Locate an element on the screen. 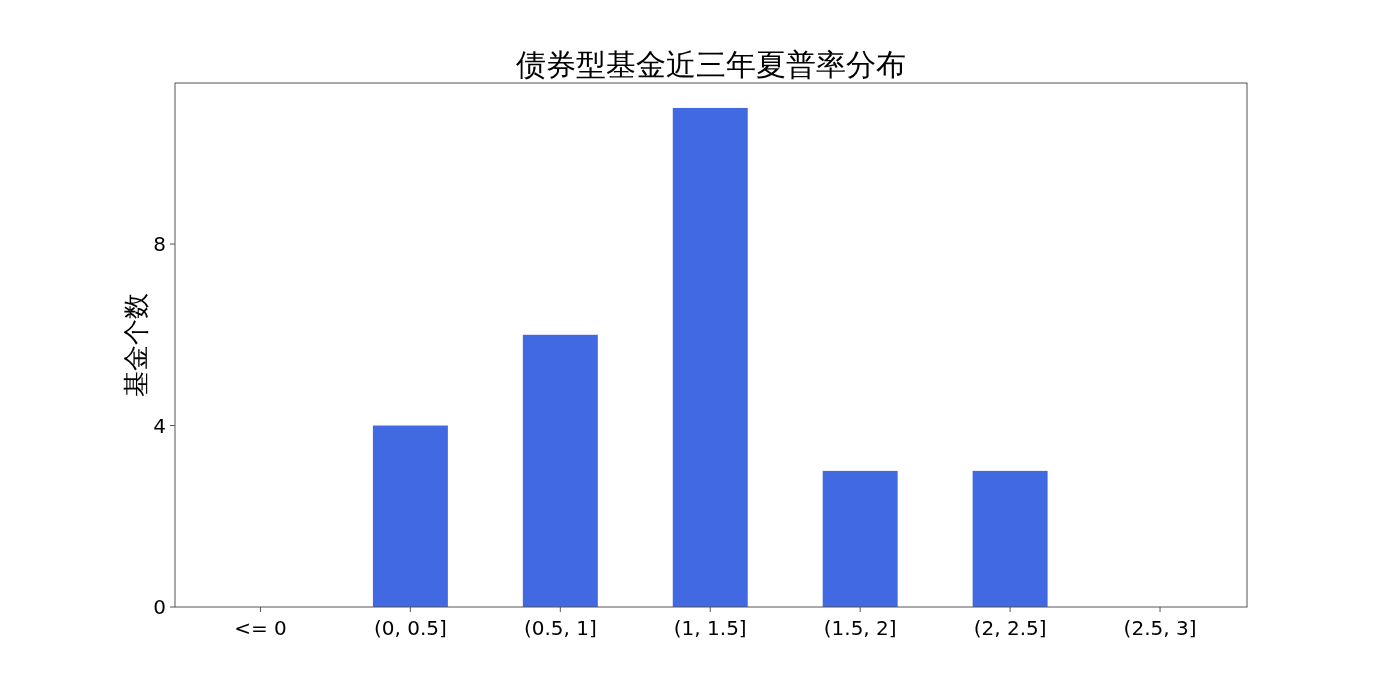  y-tick-label: 0 is located at coordinates (159, 607).